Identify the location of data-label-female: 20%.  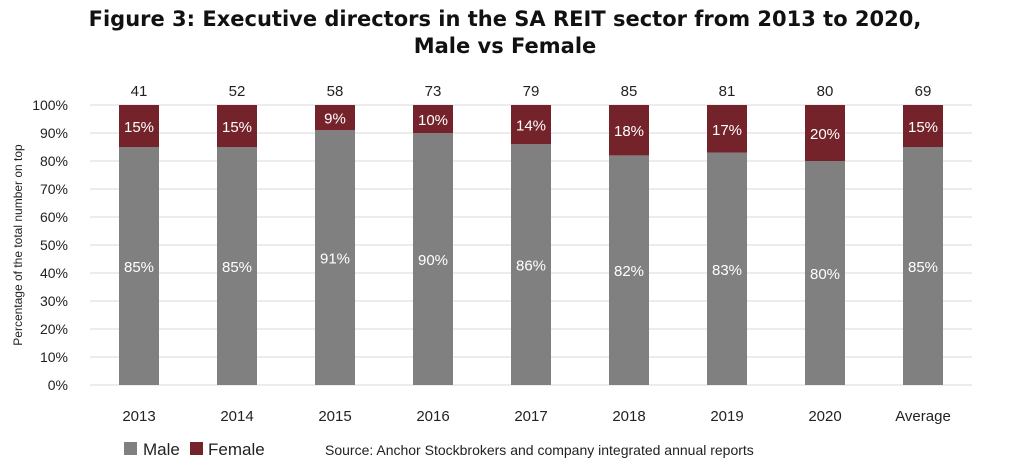
(825, 134).